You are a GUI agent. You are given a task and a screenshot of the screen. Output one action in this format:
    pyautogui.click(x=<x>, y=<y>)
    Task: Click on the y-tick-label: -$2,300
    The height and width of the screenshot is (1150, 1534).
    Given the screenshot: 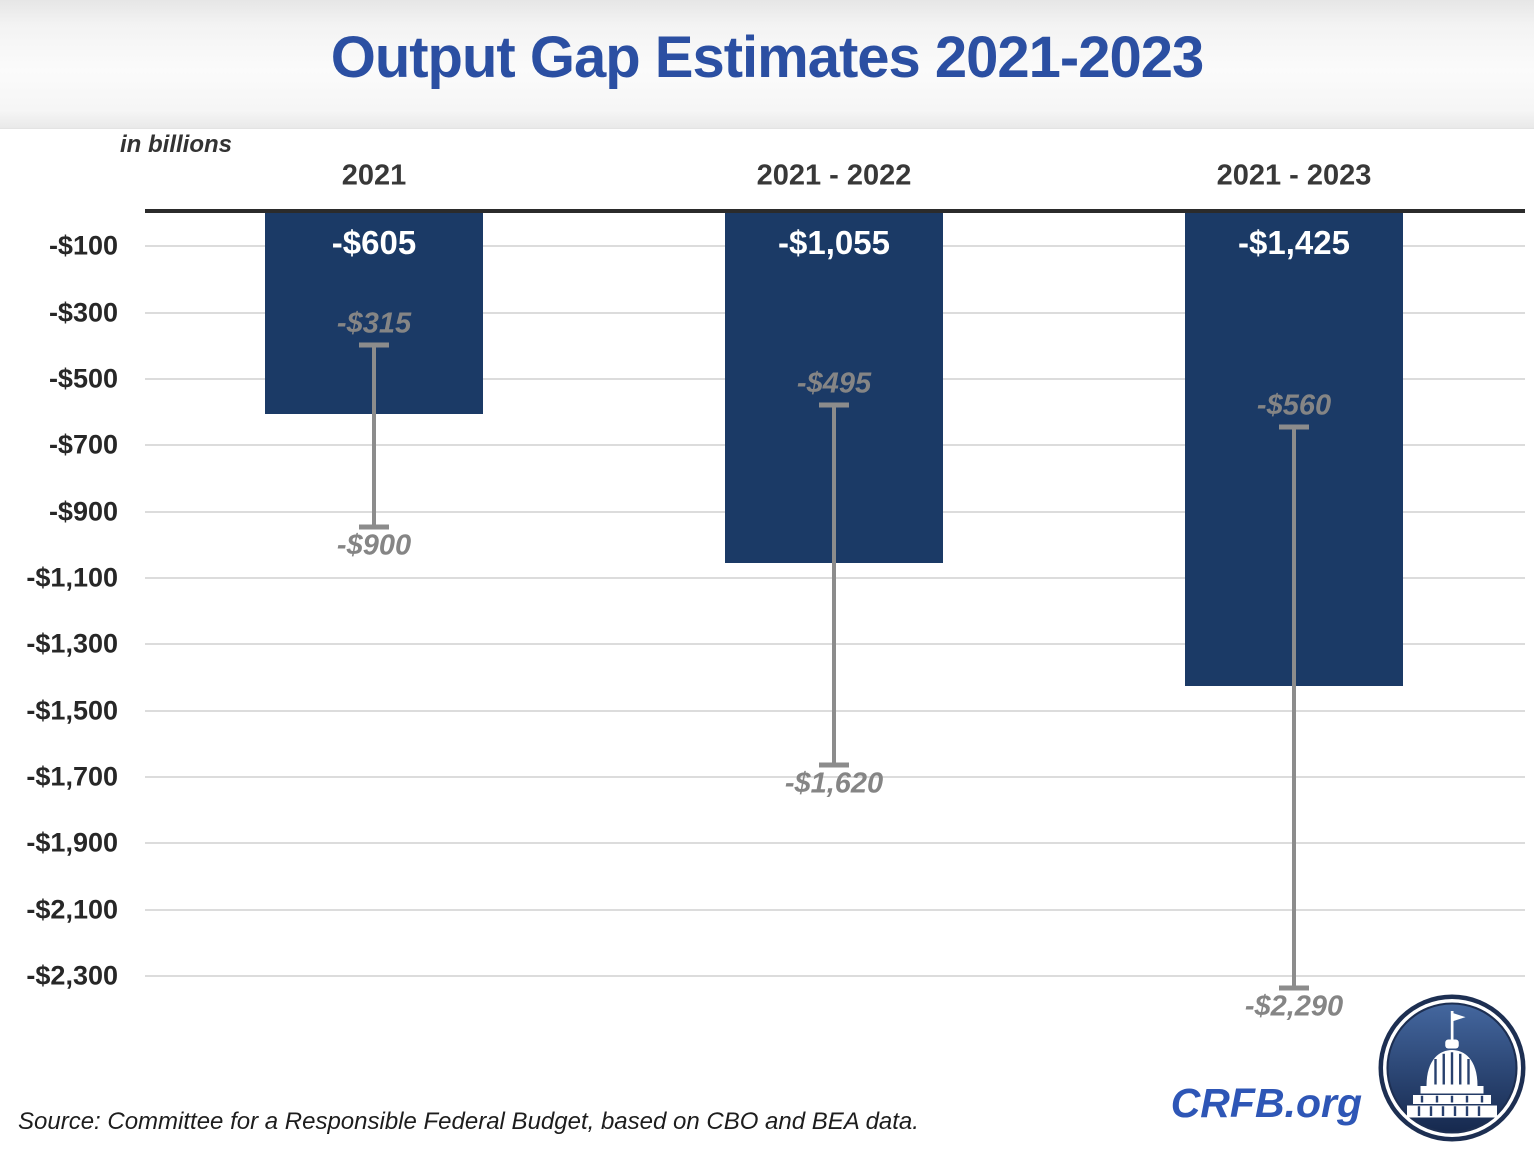 What is the action you would take?
    pyautogui.click(x=72, y=975)
    